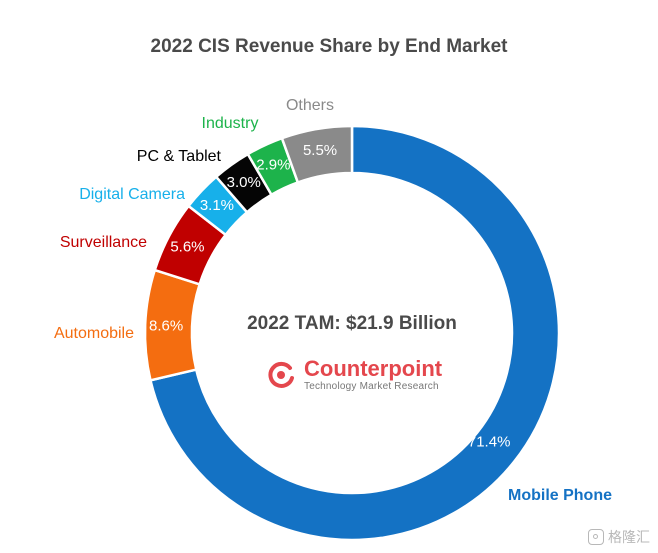 The width and height of the screenshot is (658, 553). What do you see at coordinates (179, 156) in the screenshot?
I see `category-label-pc-tablet: PC & Tablet` at bounding box center [179, 156].